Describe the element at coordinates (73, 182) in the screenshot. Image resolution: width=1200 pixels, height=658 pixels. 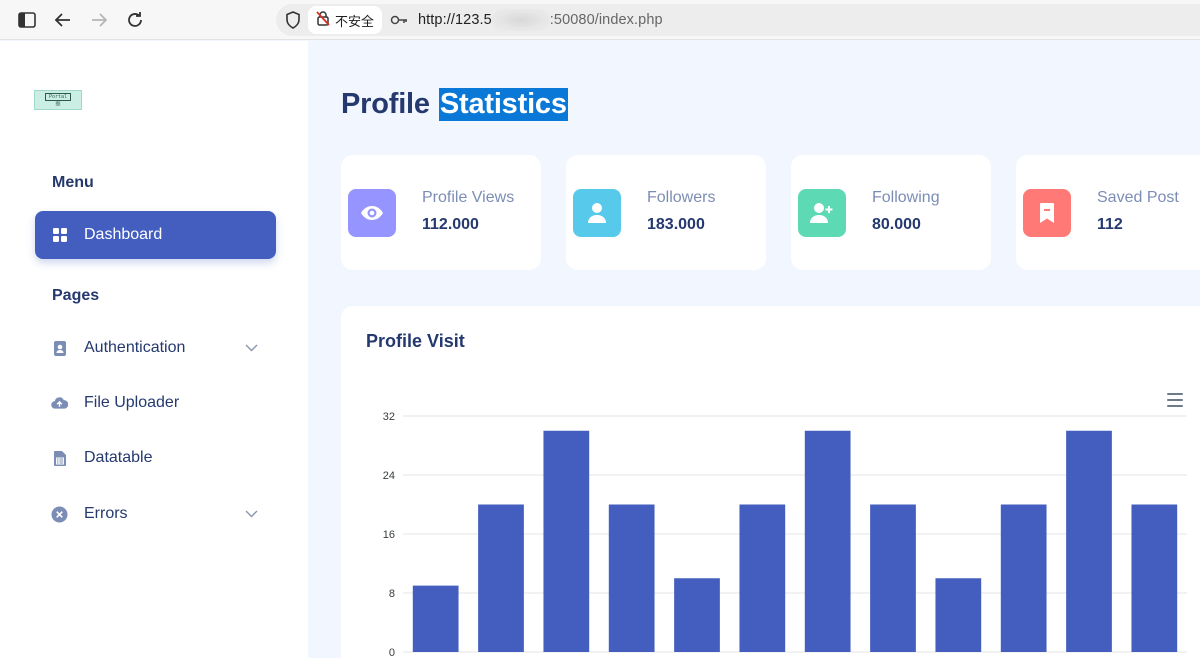
I see `menu-title: Menu` at that location.